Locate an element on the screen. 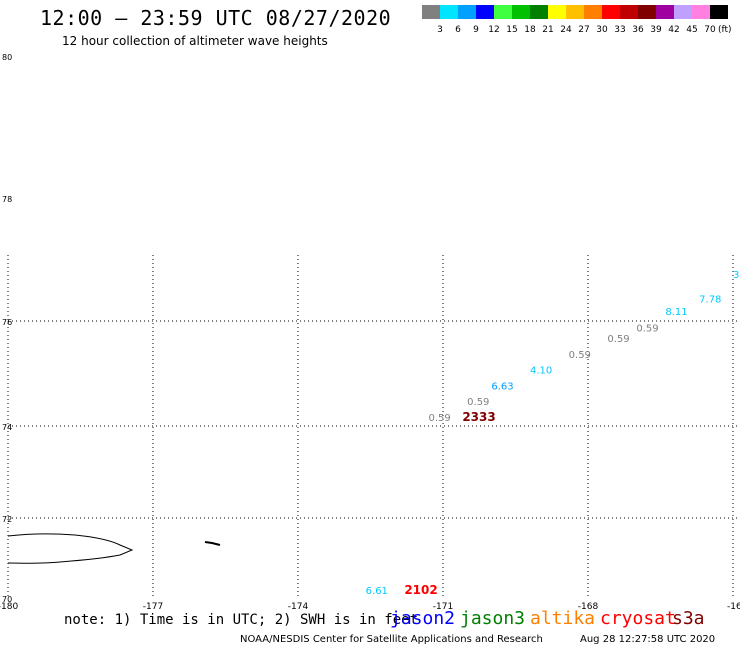  satellite-cryosat: cryosat is located at coordinates (638, 618).